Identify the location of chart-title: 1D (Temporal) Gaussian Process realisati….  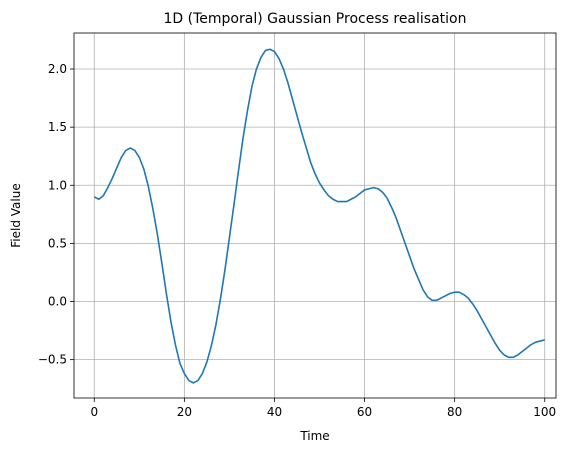
(315, 19).